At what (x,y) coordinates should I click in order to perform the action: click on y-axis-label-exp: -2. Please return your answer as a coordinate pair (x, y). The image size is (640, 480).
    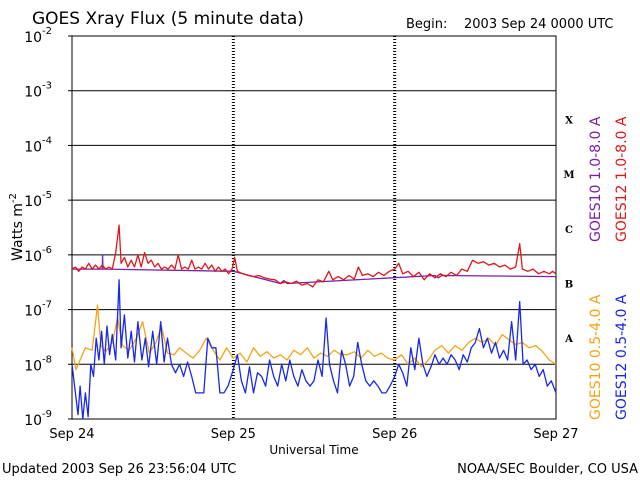
    Looking at the image, I should click on (13, 198).